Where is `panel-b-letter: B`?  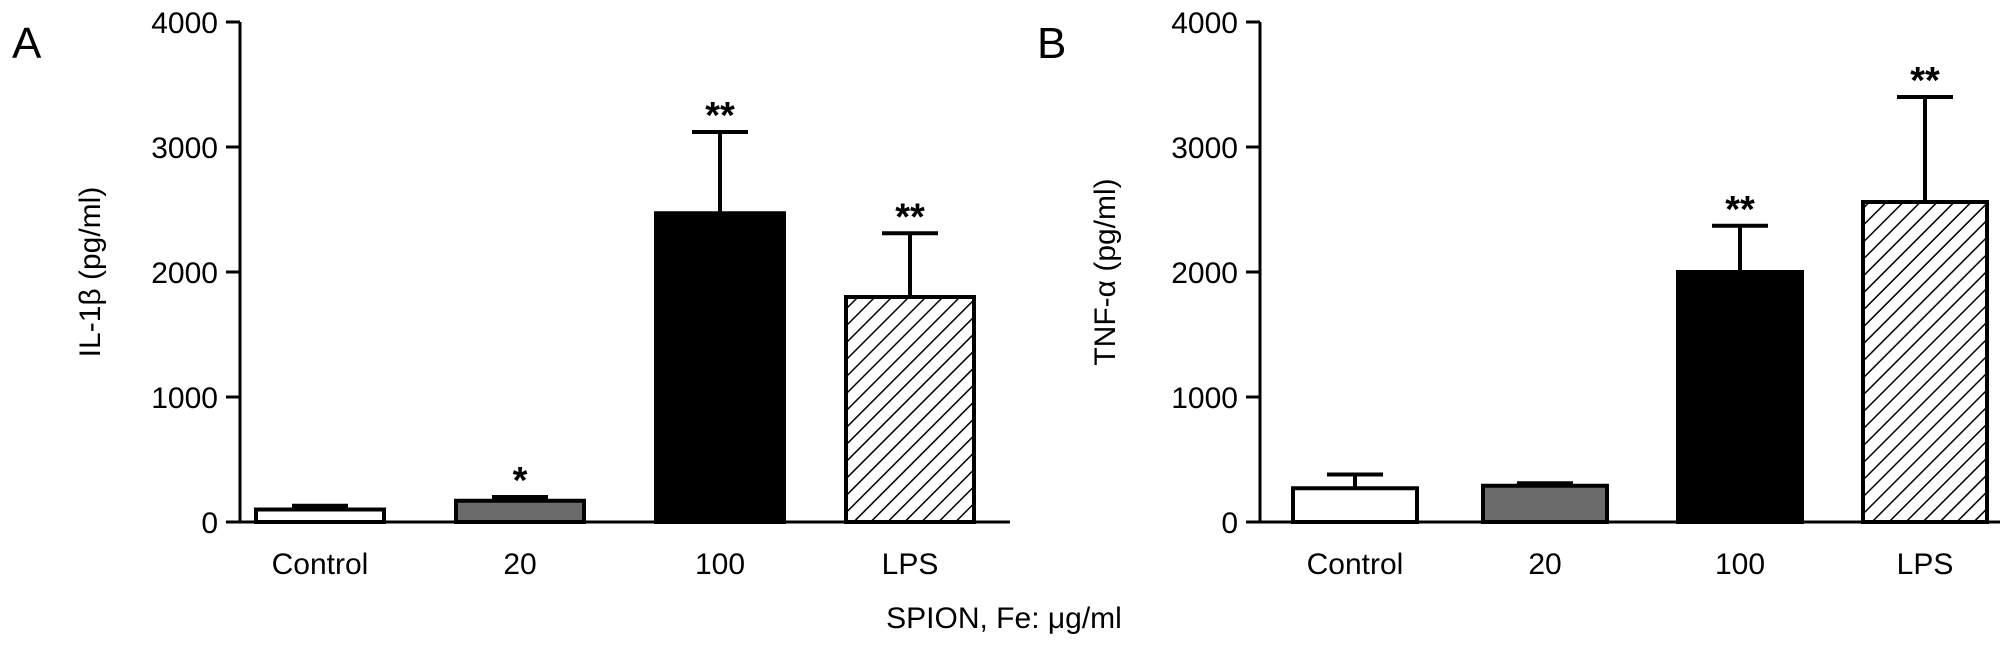 panel-b-letter: B is located at coordinates (1051, 43).